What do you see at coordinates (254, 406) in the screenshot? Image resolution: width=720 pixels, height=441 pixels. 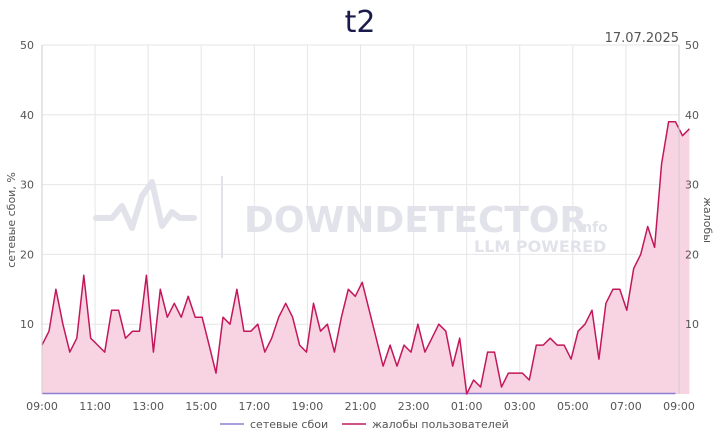 I see `x-tick-label: 17:00` at bounding box center [254, 406].